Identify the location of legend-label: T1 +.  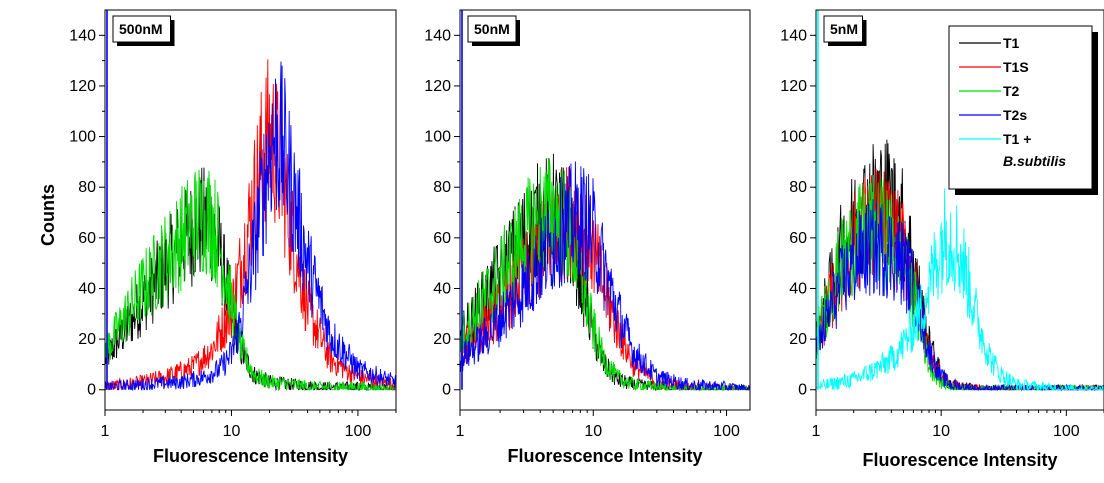
(1017, 139).